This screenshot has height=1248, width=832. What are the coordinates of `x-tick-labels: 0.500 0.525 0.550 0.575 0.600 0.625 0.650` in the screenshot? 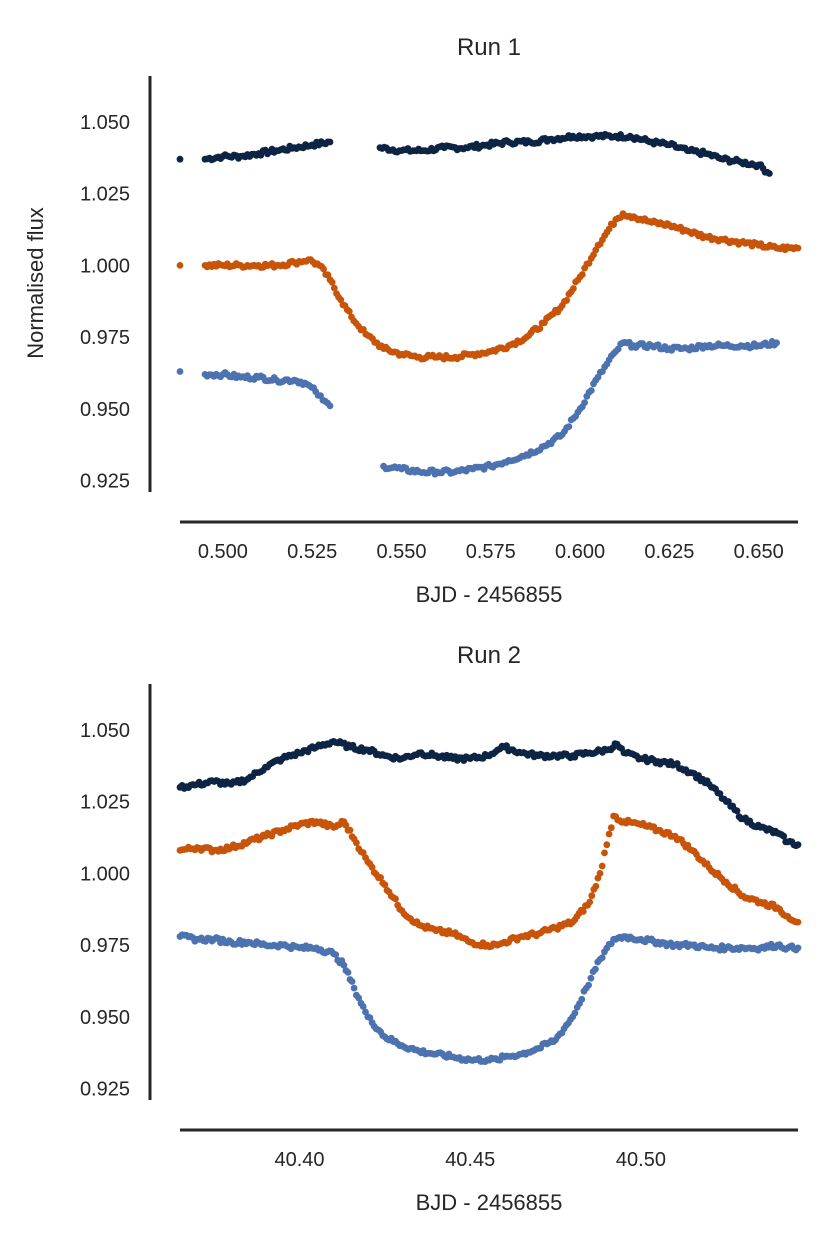 It's located at (491, 552).